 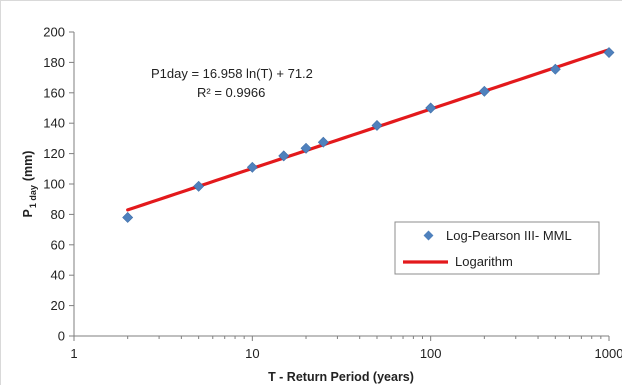 I want to click on x-tick-label: 1, so click(x=73, y=353).